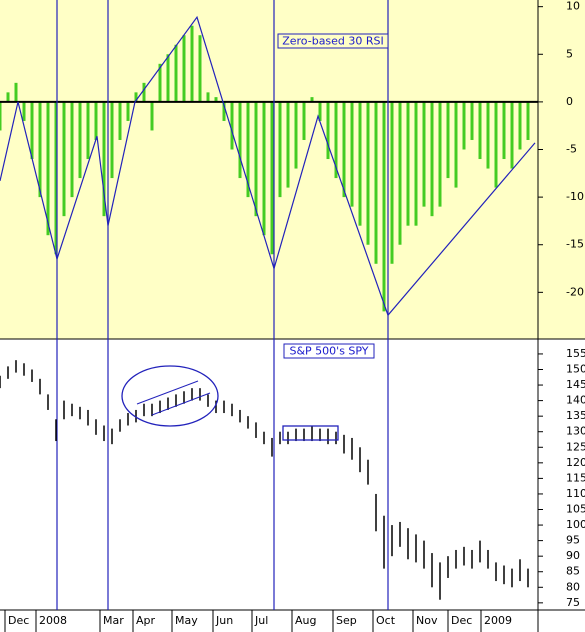  What do you see at coordinates (575, 415) in the screenshot?
I see `y-tick-label: 135` at bounding box center [575, 415].